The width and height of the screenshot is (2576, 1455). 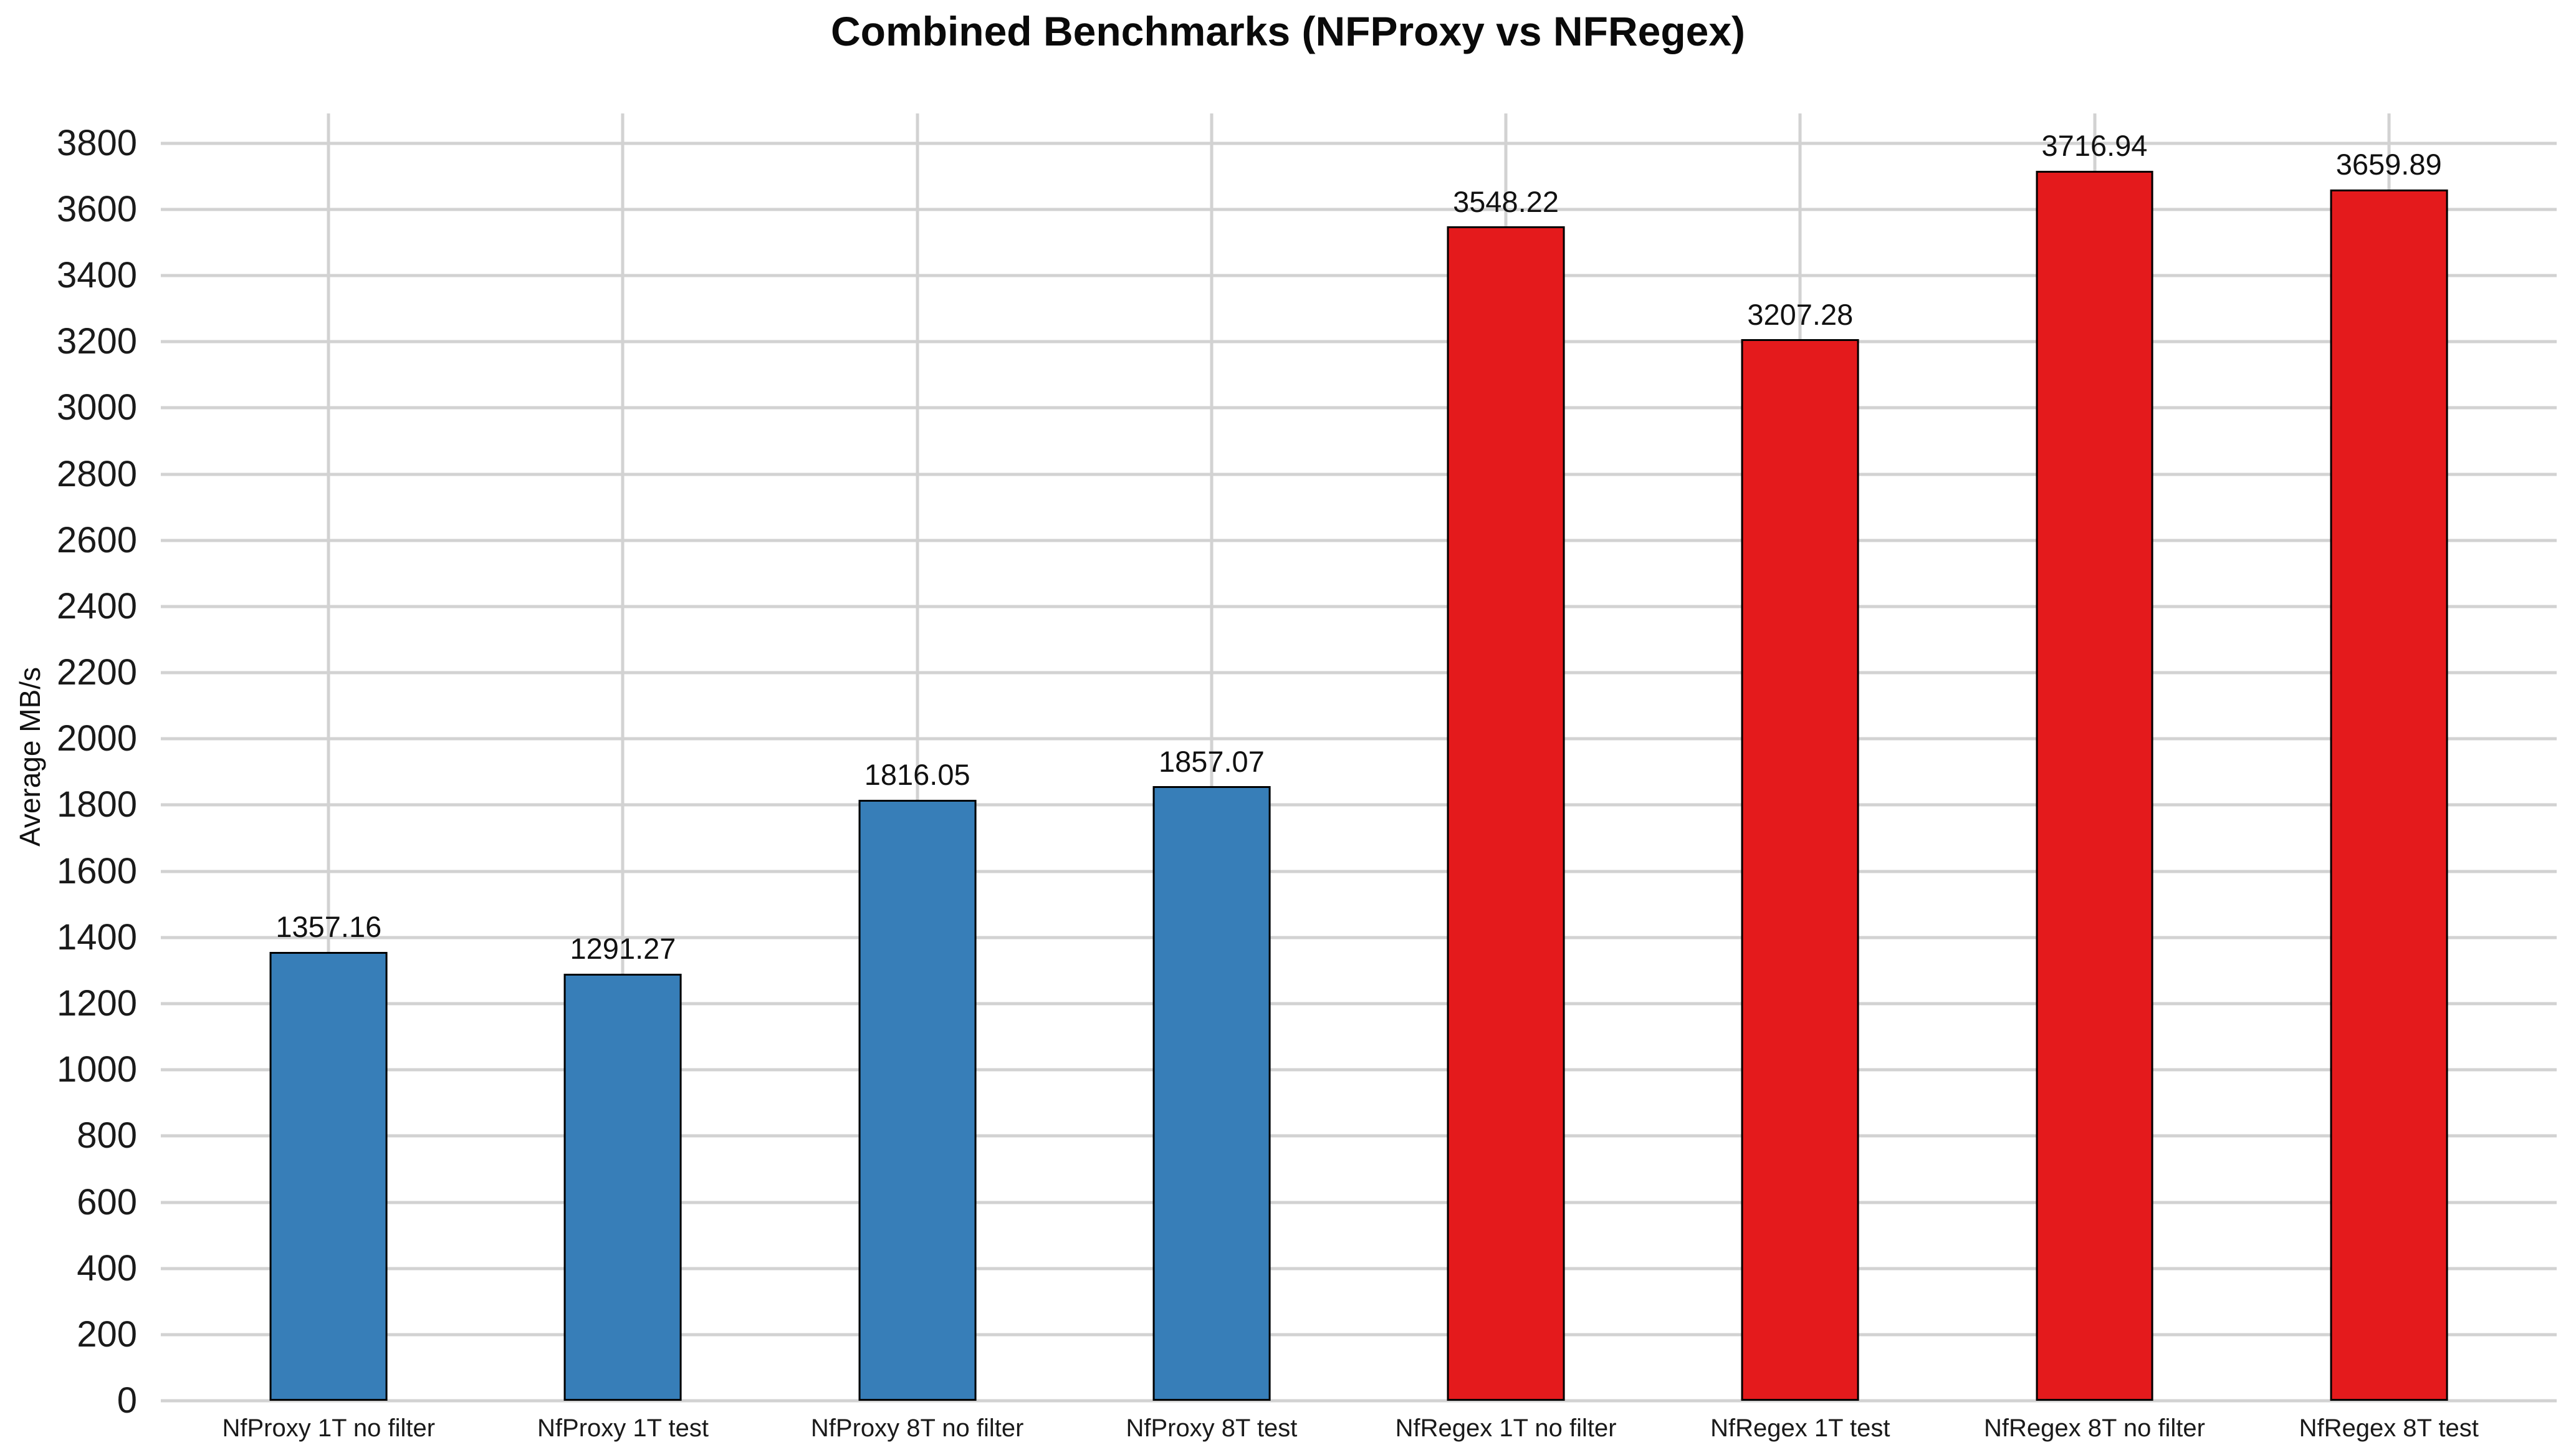 What do you see at coordinates (97, 738) in the screenshot?
I see `y-tick-label: 2000` at bounding box center [97, 738].